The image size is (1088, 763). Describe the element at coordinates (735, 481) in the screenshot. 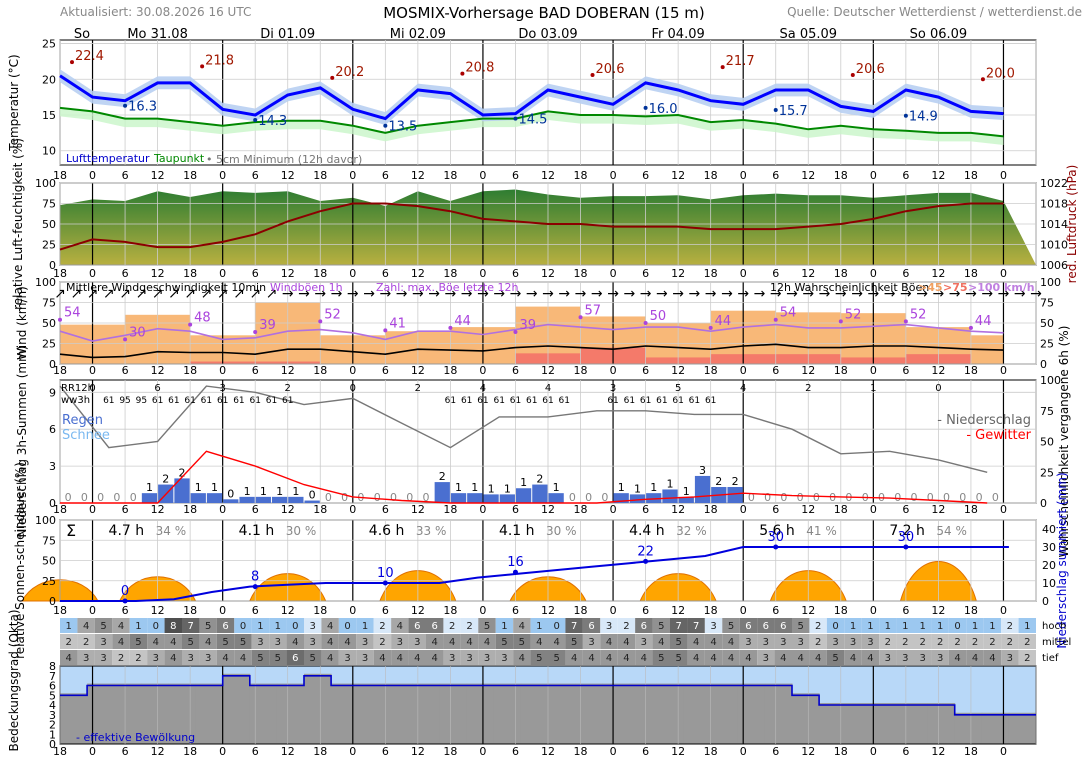

I see `precip-value-label: 2` at that location.